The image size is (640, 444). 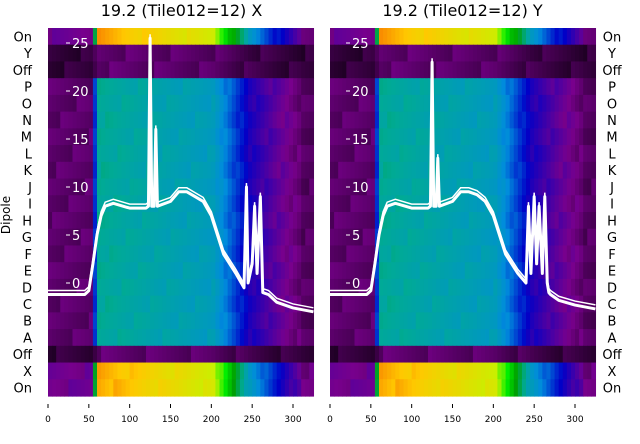 I want to click on row-label: Y, so click(x=611, y=54).